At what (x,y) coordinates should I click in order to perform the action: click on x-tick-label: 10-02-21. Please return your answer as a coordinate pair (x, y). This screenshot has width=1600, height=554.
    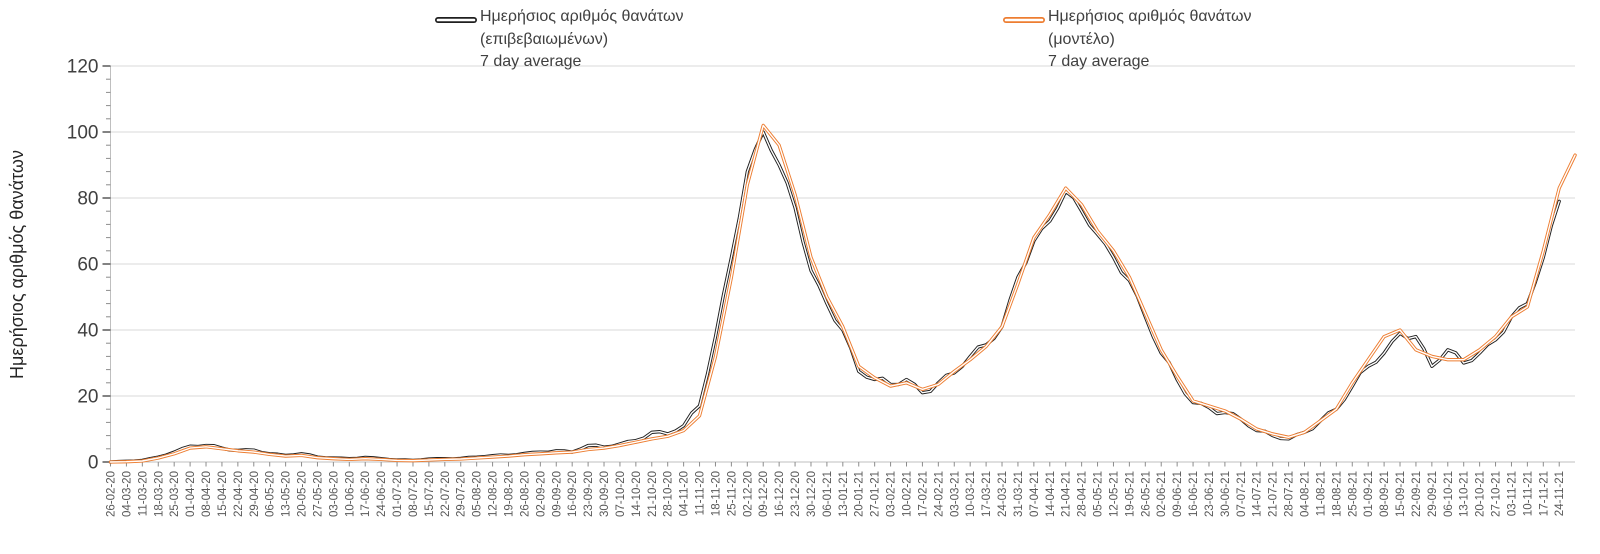
    Looking at the image, I should click on (908, 494).